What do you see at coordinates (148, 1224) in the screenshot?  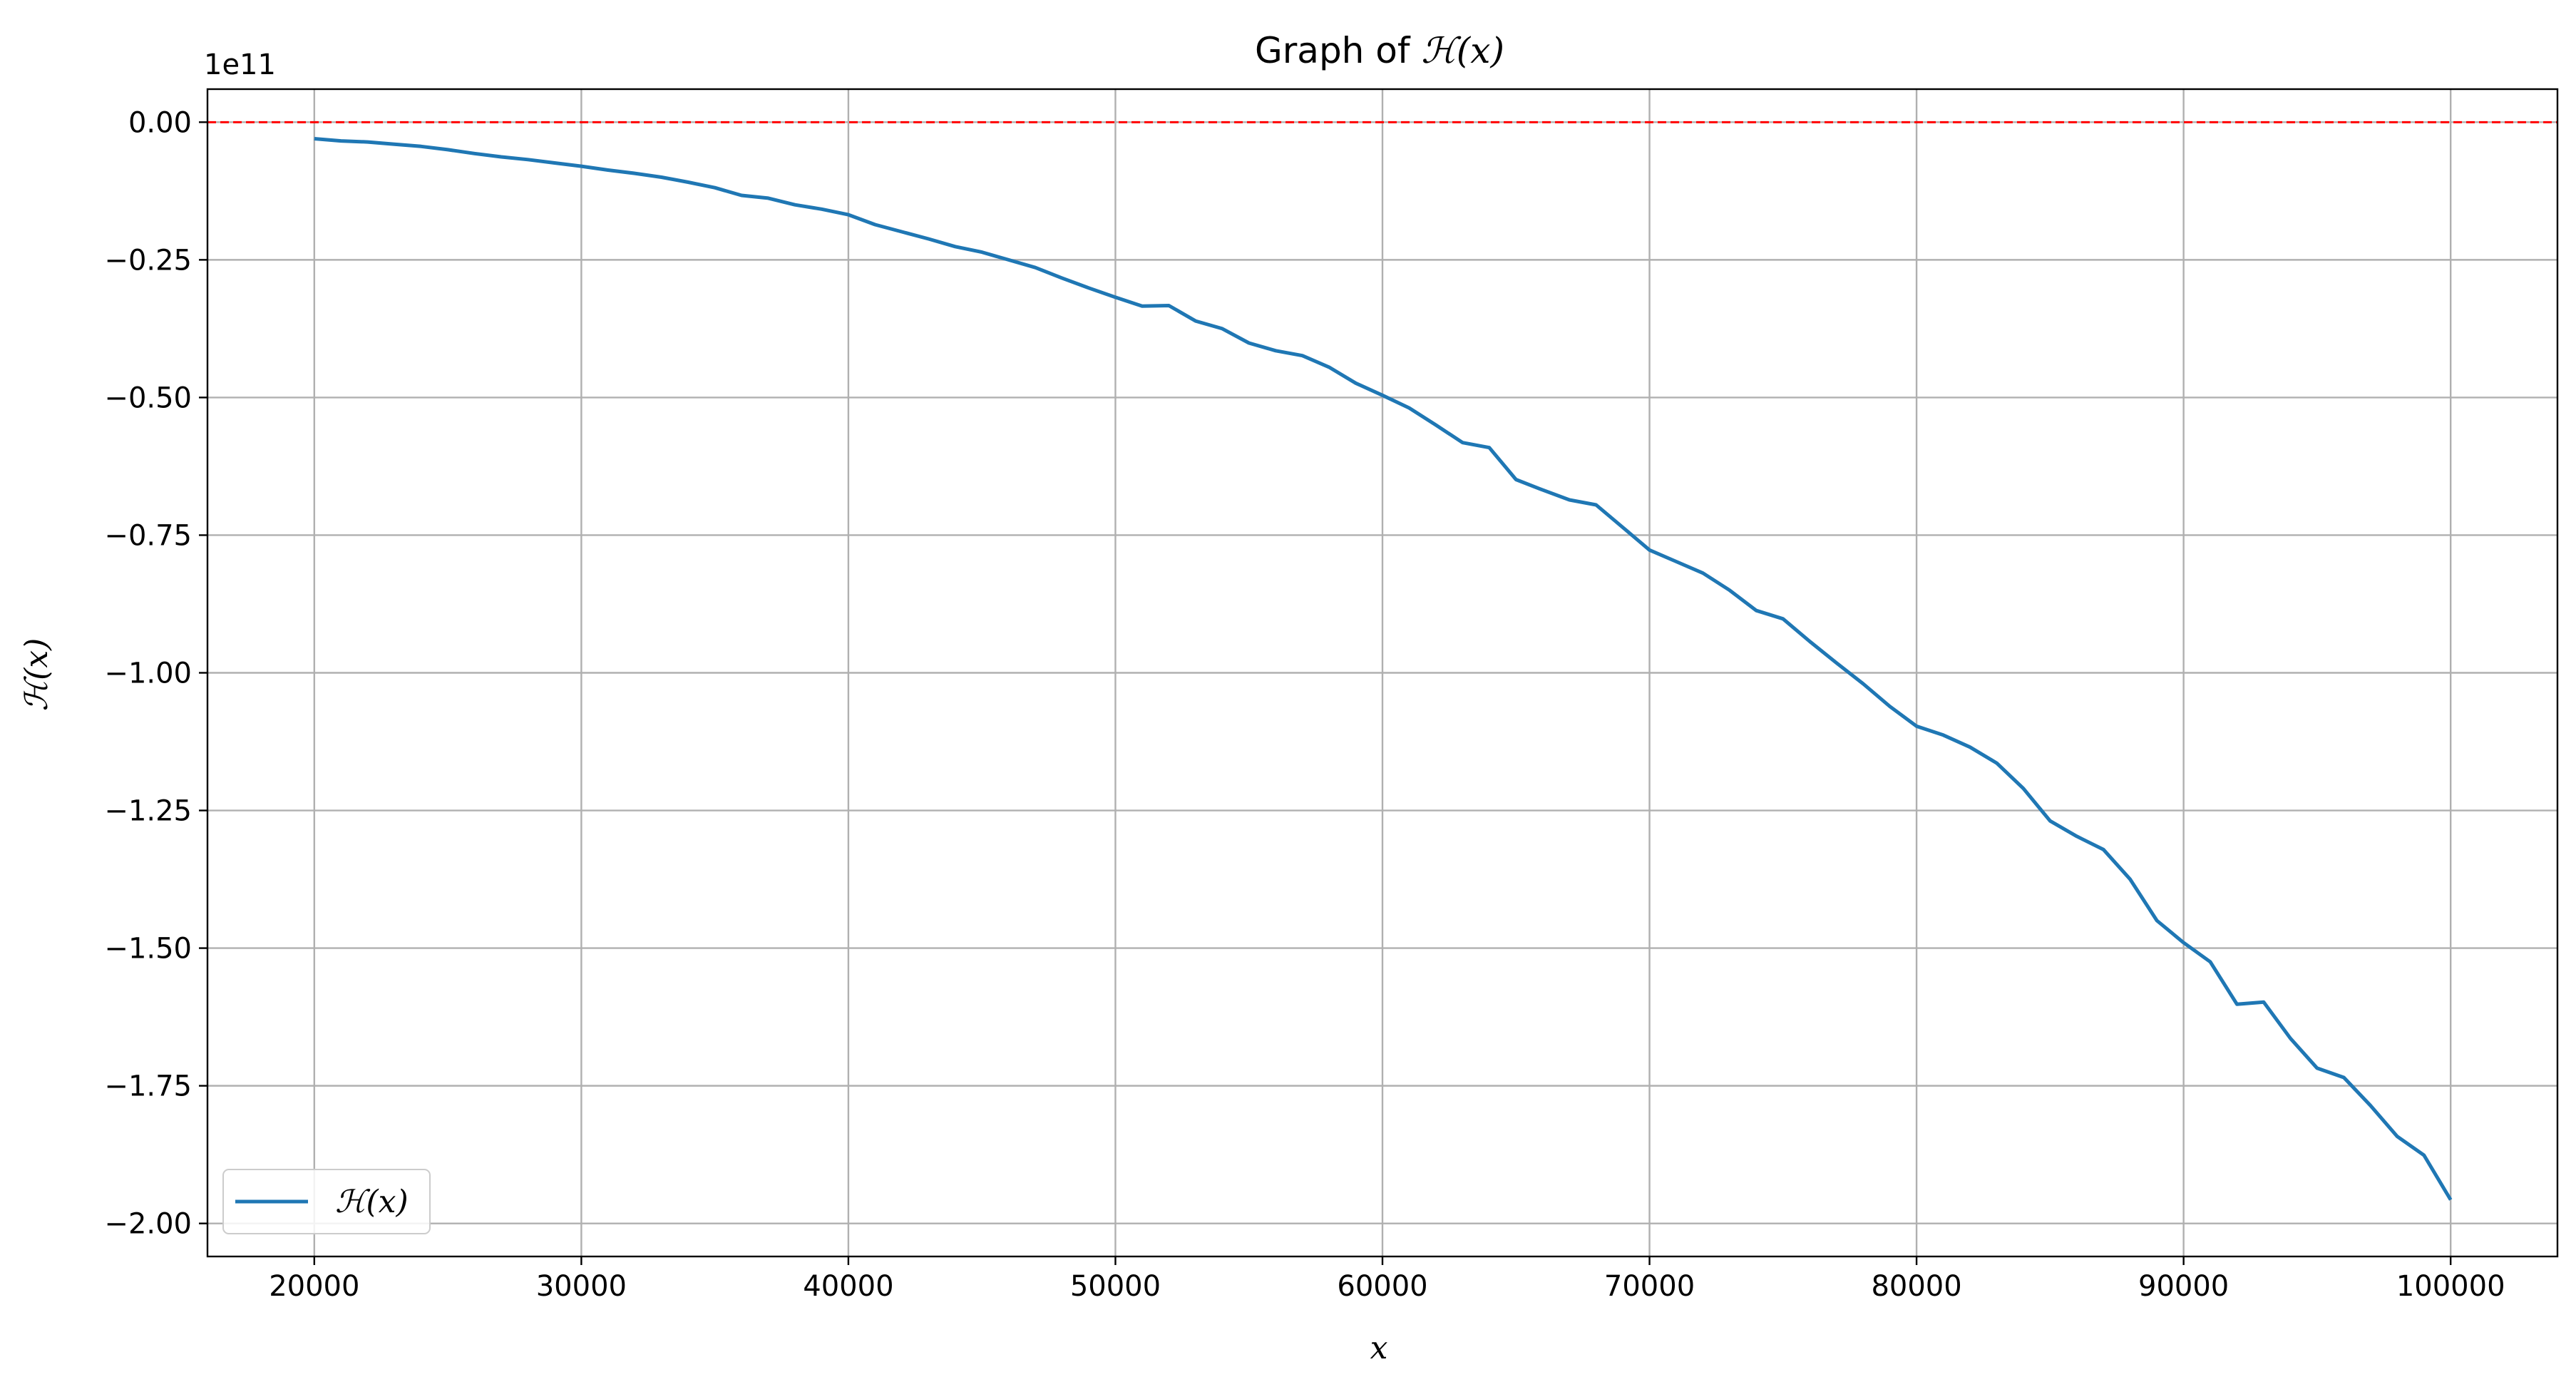 I see `y-tick-label: −2.00` at bounding box center [148, 1224].